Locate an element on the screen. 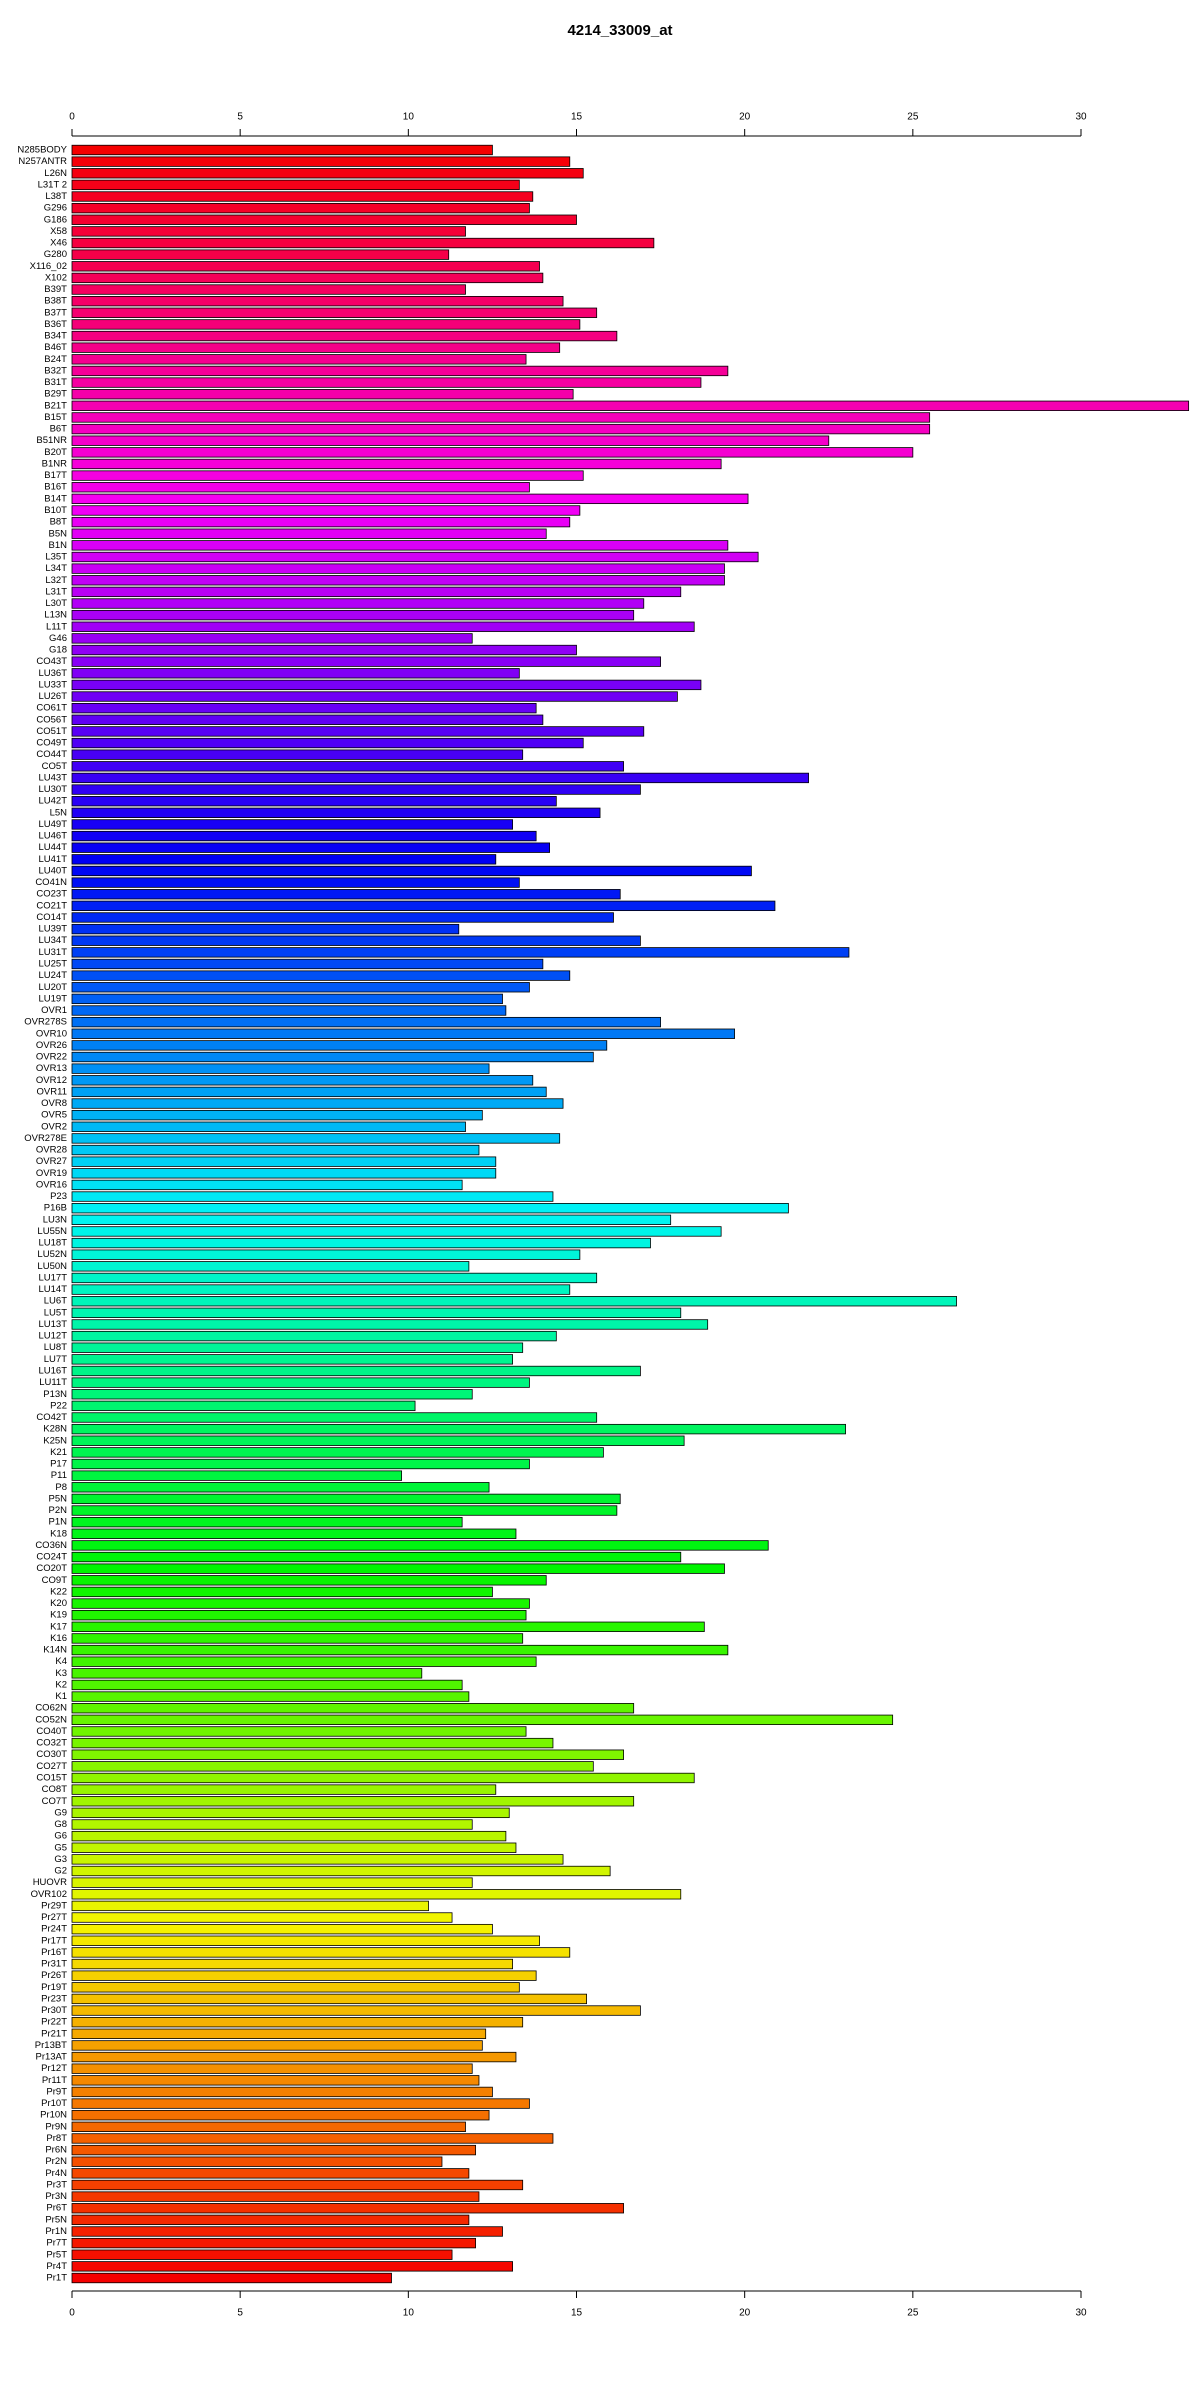  category-label: LU18T is located at coordinates (52, 1243).